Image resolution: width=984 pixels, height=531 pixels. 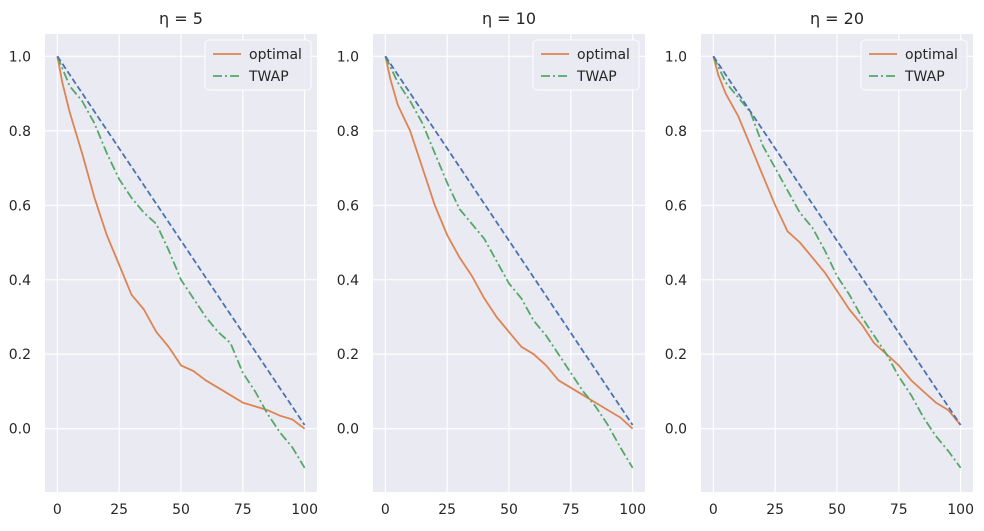 What do you see at coordinates (509, 18) in the screenshot?
I see `panel-title: η = 10` at bounding box center [509, 18].